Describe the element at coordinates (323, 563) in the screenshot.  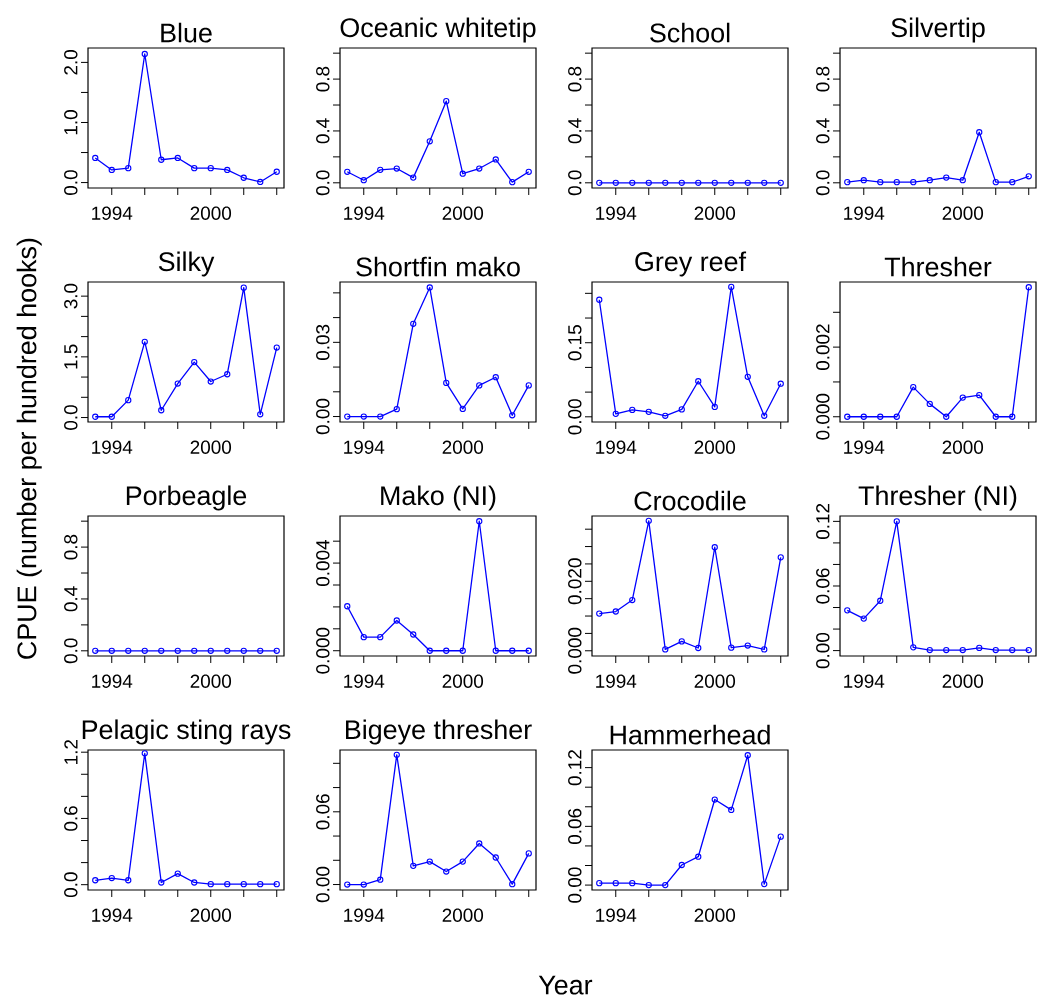
I see `y-tick-label: 0.004` at that location.